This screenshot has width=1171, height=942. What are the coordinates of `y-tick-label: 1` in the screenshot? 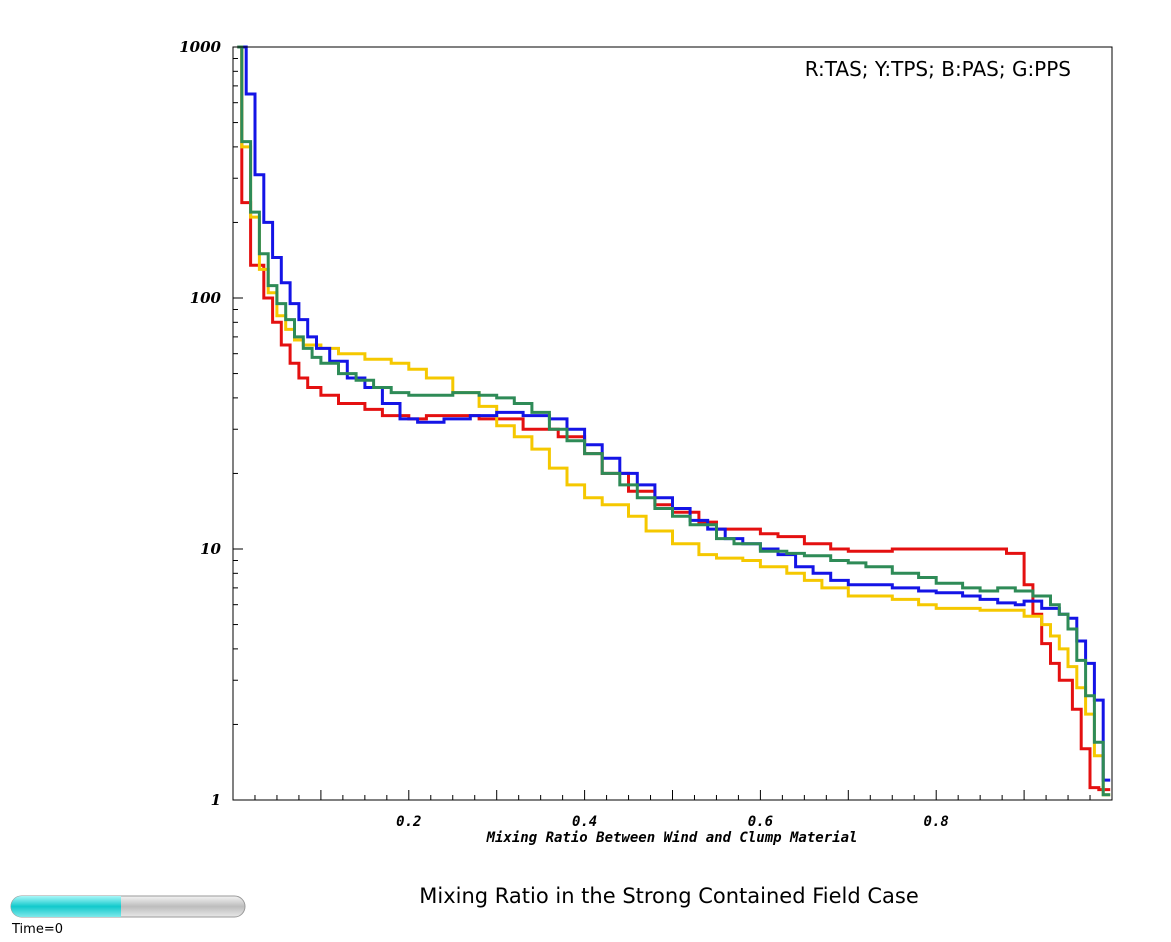 It's located at (216, 800).